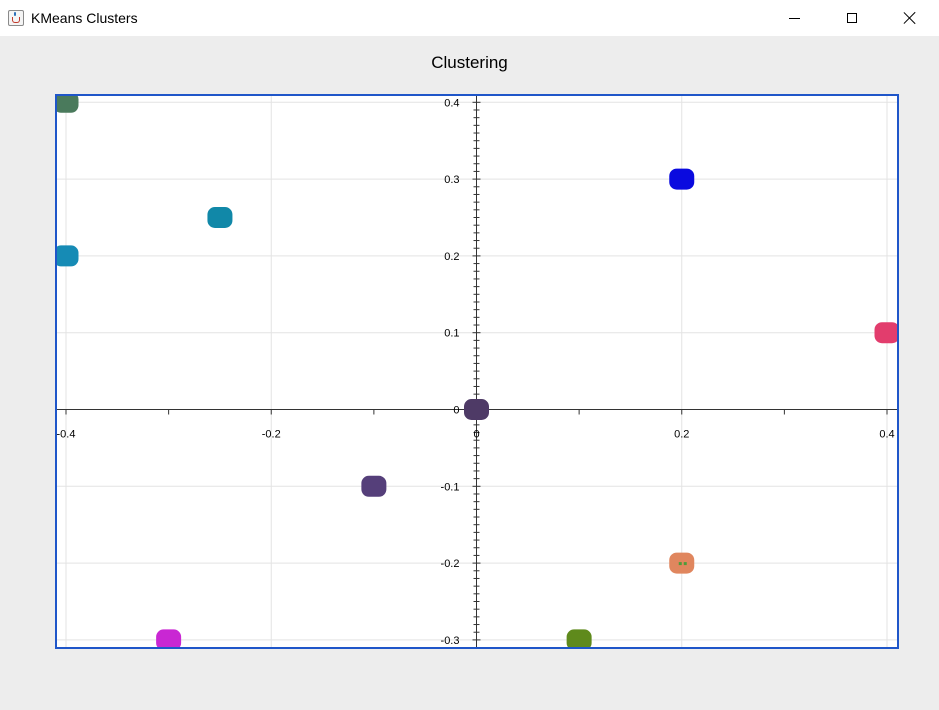 Image resolution: width=939 pixels, height=710 pixels. I want to click on minimize-button, so click(794, 18).